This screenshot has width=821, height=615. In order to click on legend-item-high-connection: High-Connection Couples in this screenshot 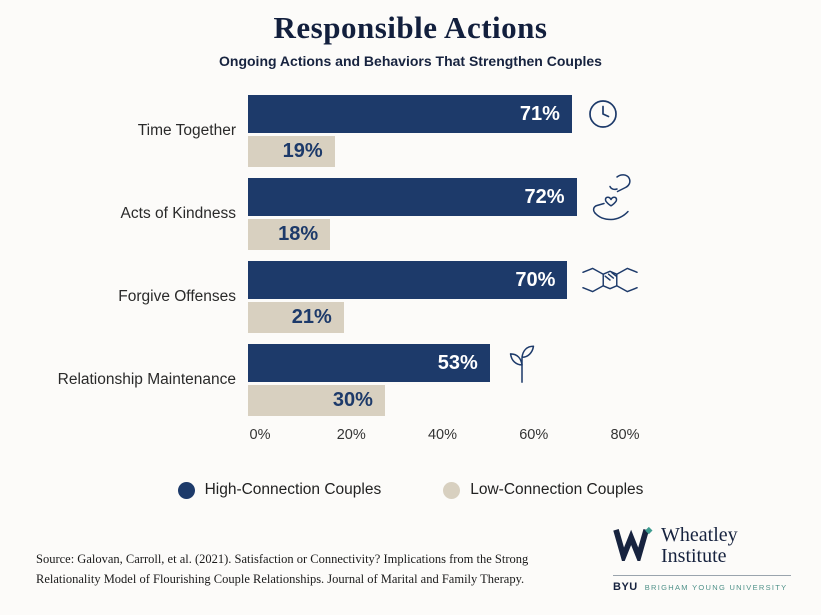, I will do `click(279, 490)`.